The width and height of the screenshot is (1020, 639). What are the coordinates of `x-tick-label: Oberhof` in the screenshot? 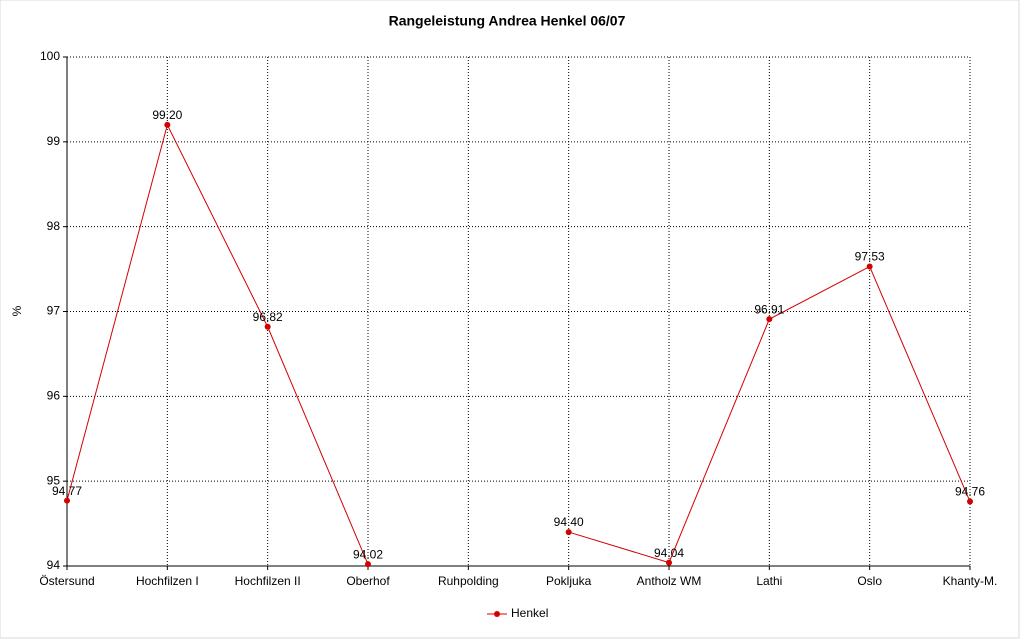 It's located at (368, 581).